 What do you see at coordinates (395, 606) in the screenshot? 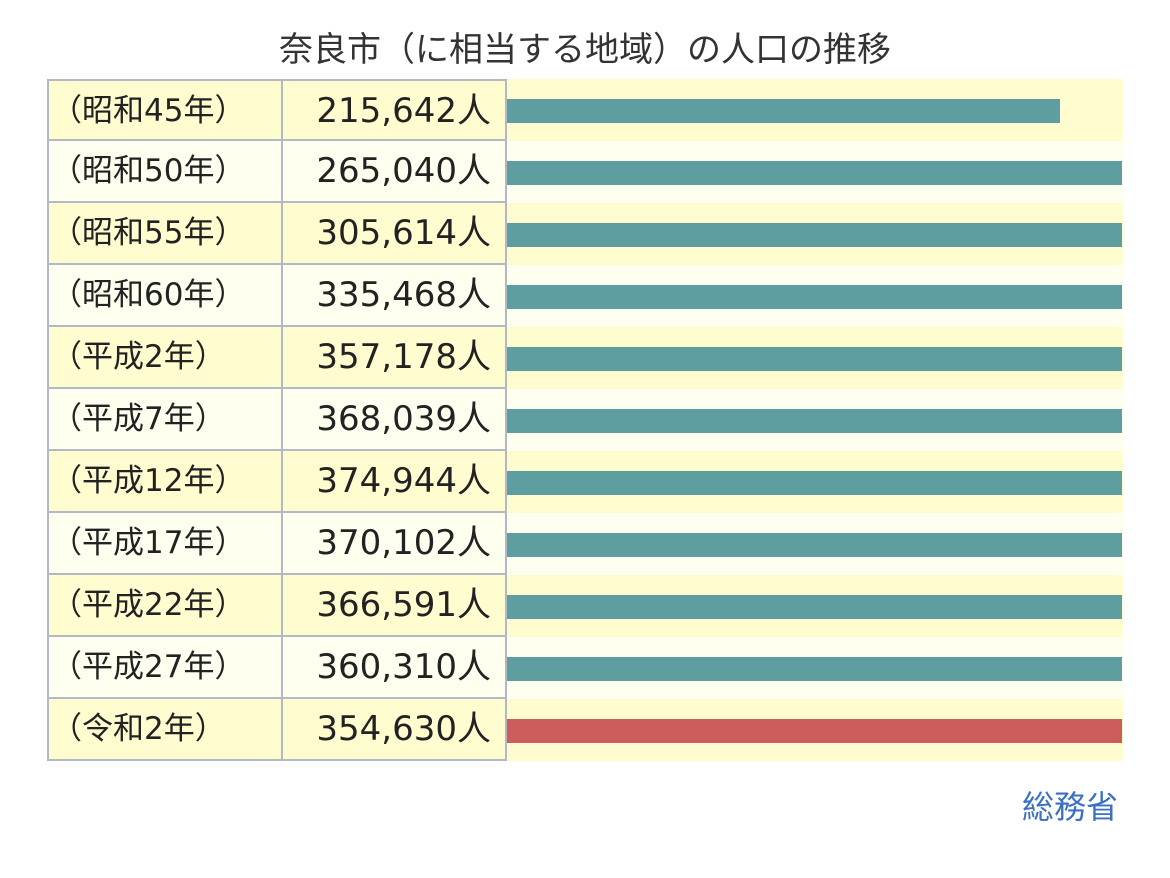
I see `value-label: 366,591人` at bounding box center [395, 606].